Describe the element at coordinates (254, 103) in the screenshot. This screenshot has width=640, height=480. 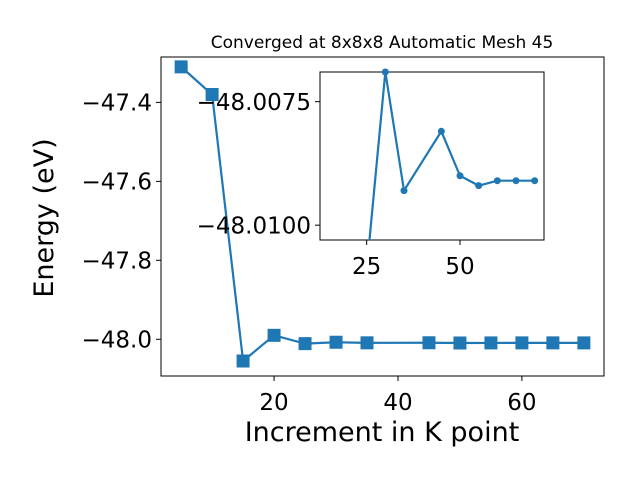
I see `inset-y-tick-label: −48.0075` at that location.